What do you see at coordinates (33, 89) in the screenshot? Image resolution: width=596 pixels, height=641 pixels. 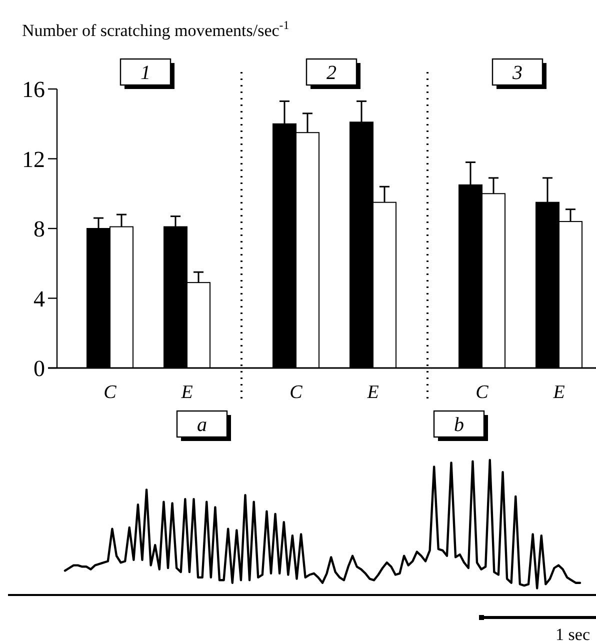 I see `y-tick-label: 16` at bounding box center [33, 89].